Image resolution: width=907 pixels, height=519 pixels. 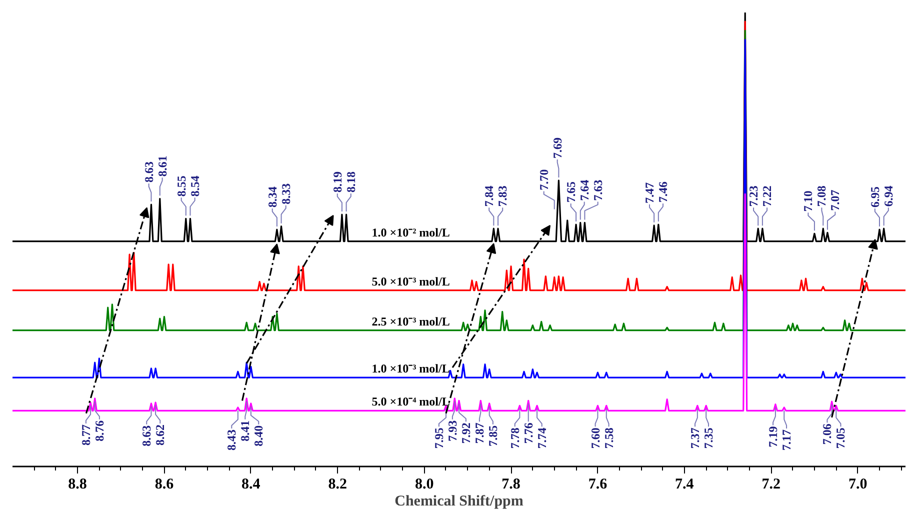 I want to click on x-tick-label: 7.4, so click(x=684, y=484).